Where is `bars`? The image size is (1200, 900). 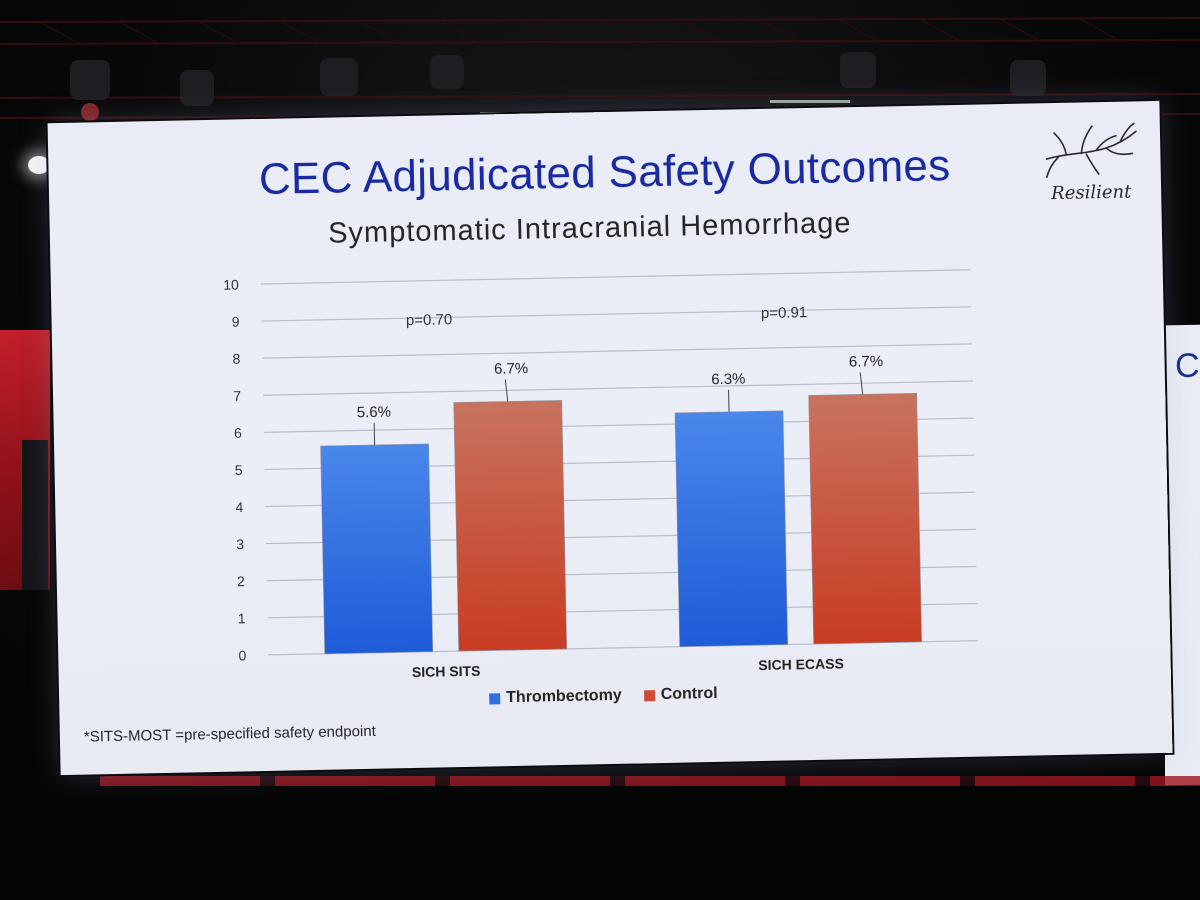
bars is located at coordinates (621, 523).